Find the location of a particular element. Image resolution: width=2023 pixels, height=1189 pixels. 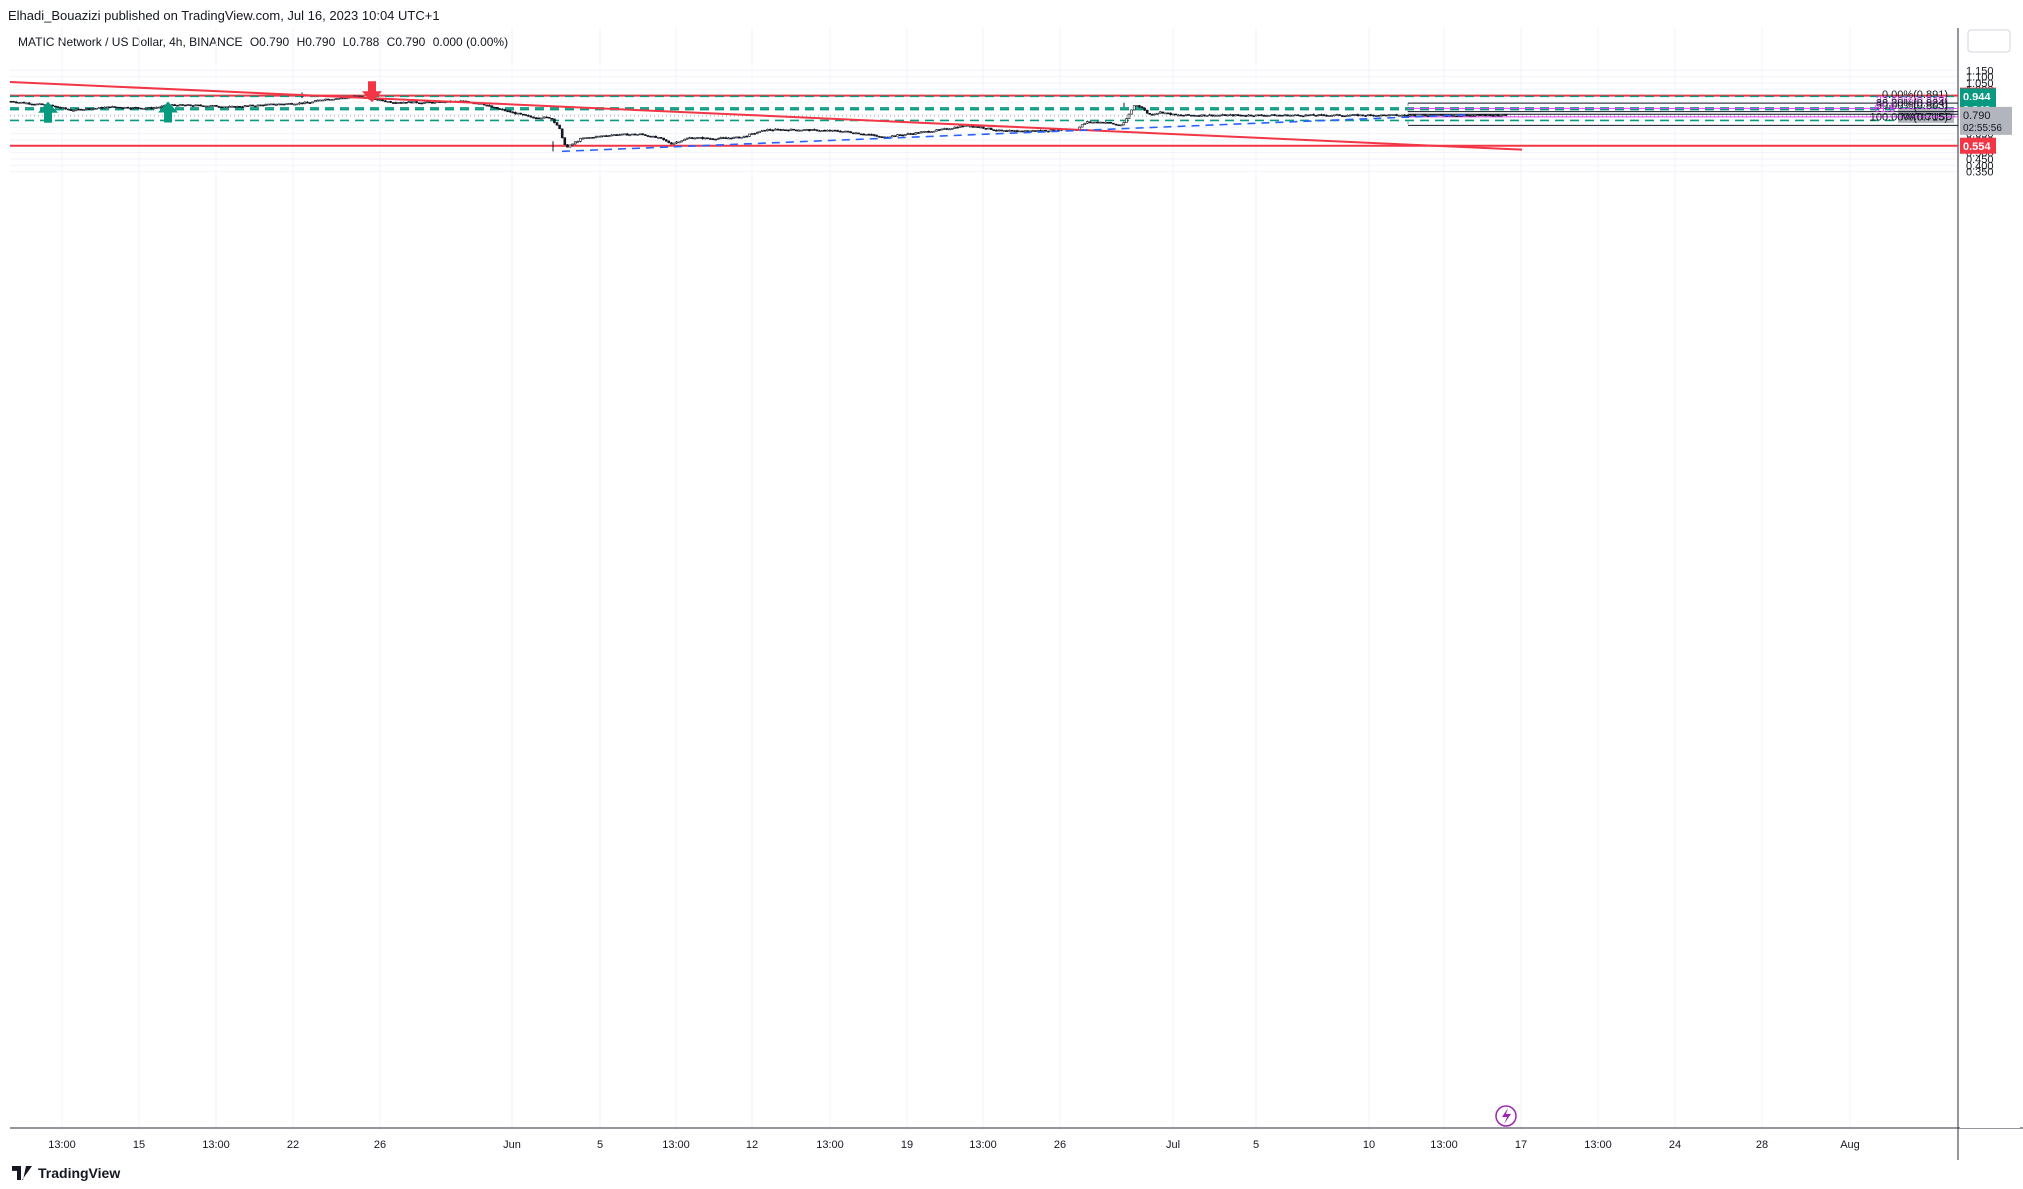

ohlc-high: H0.790 is located at coordinates (316, 42).